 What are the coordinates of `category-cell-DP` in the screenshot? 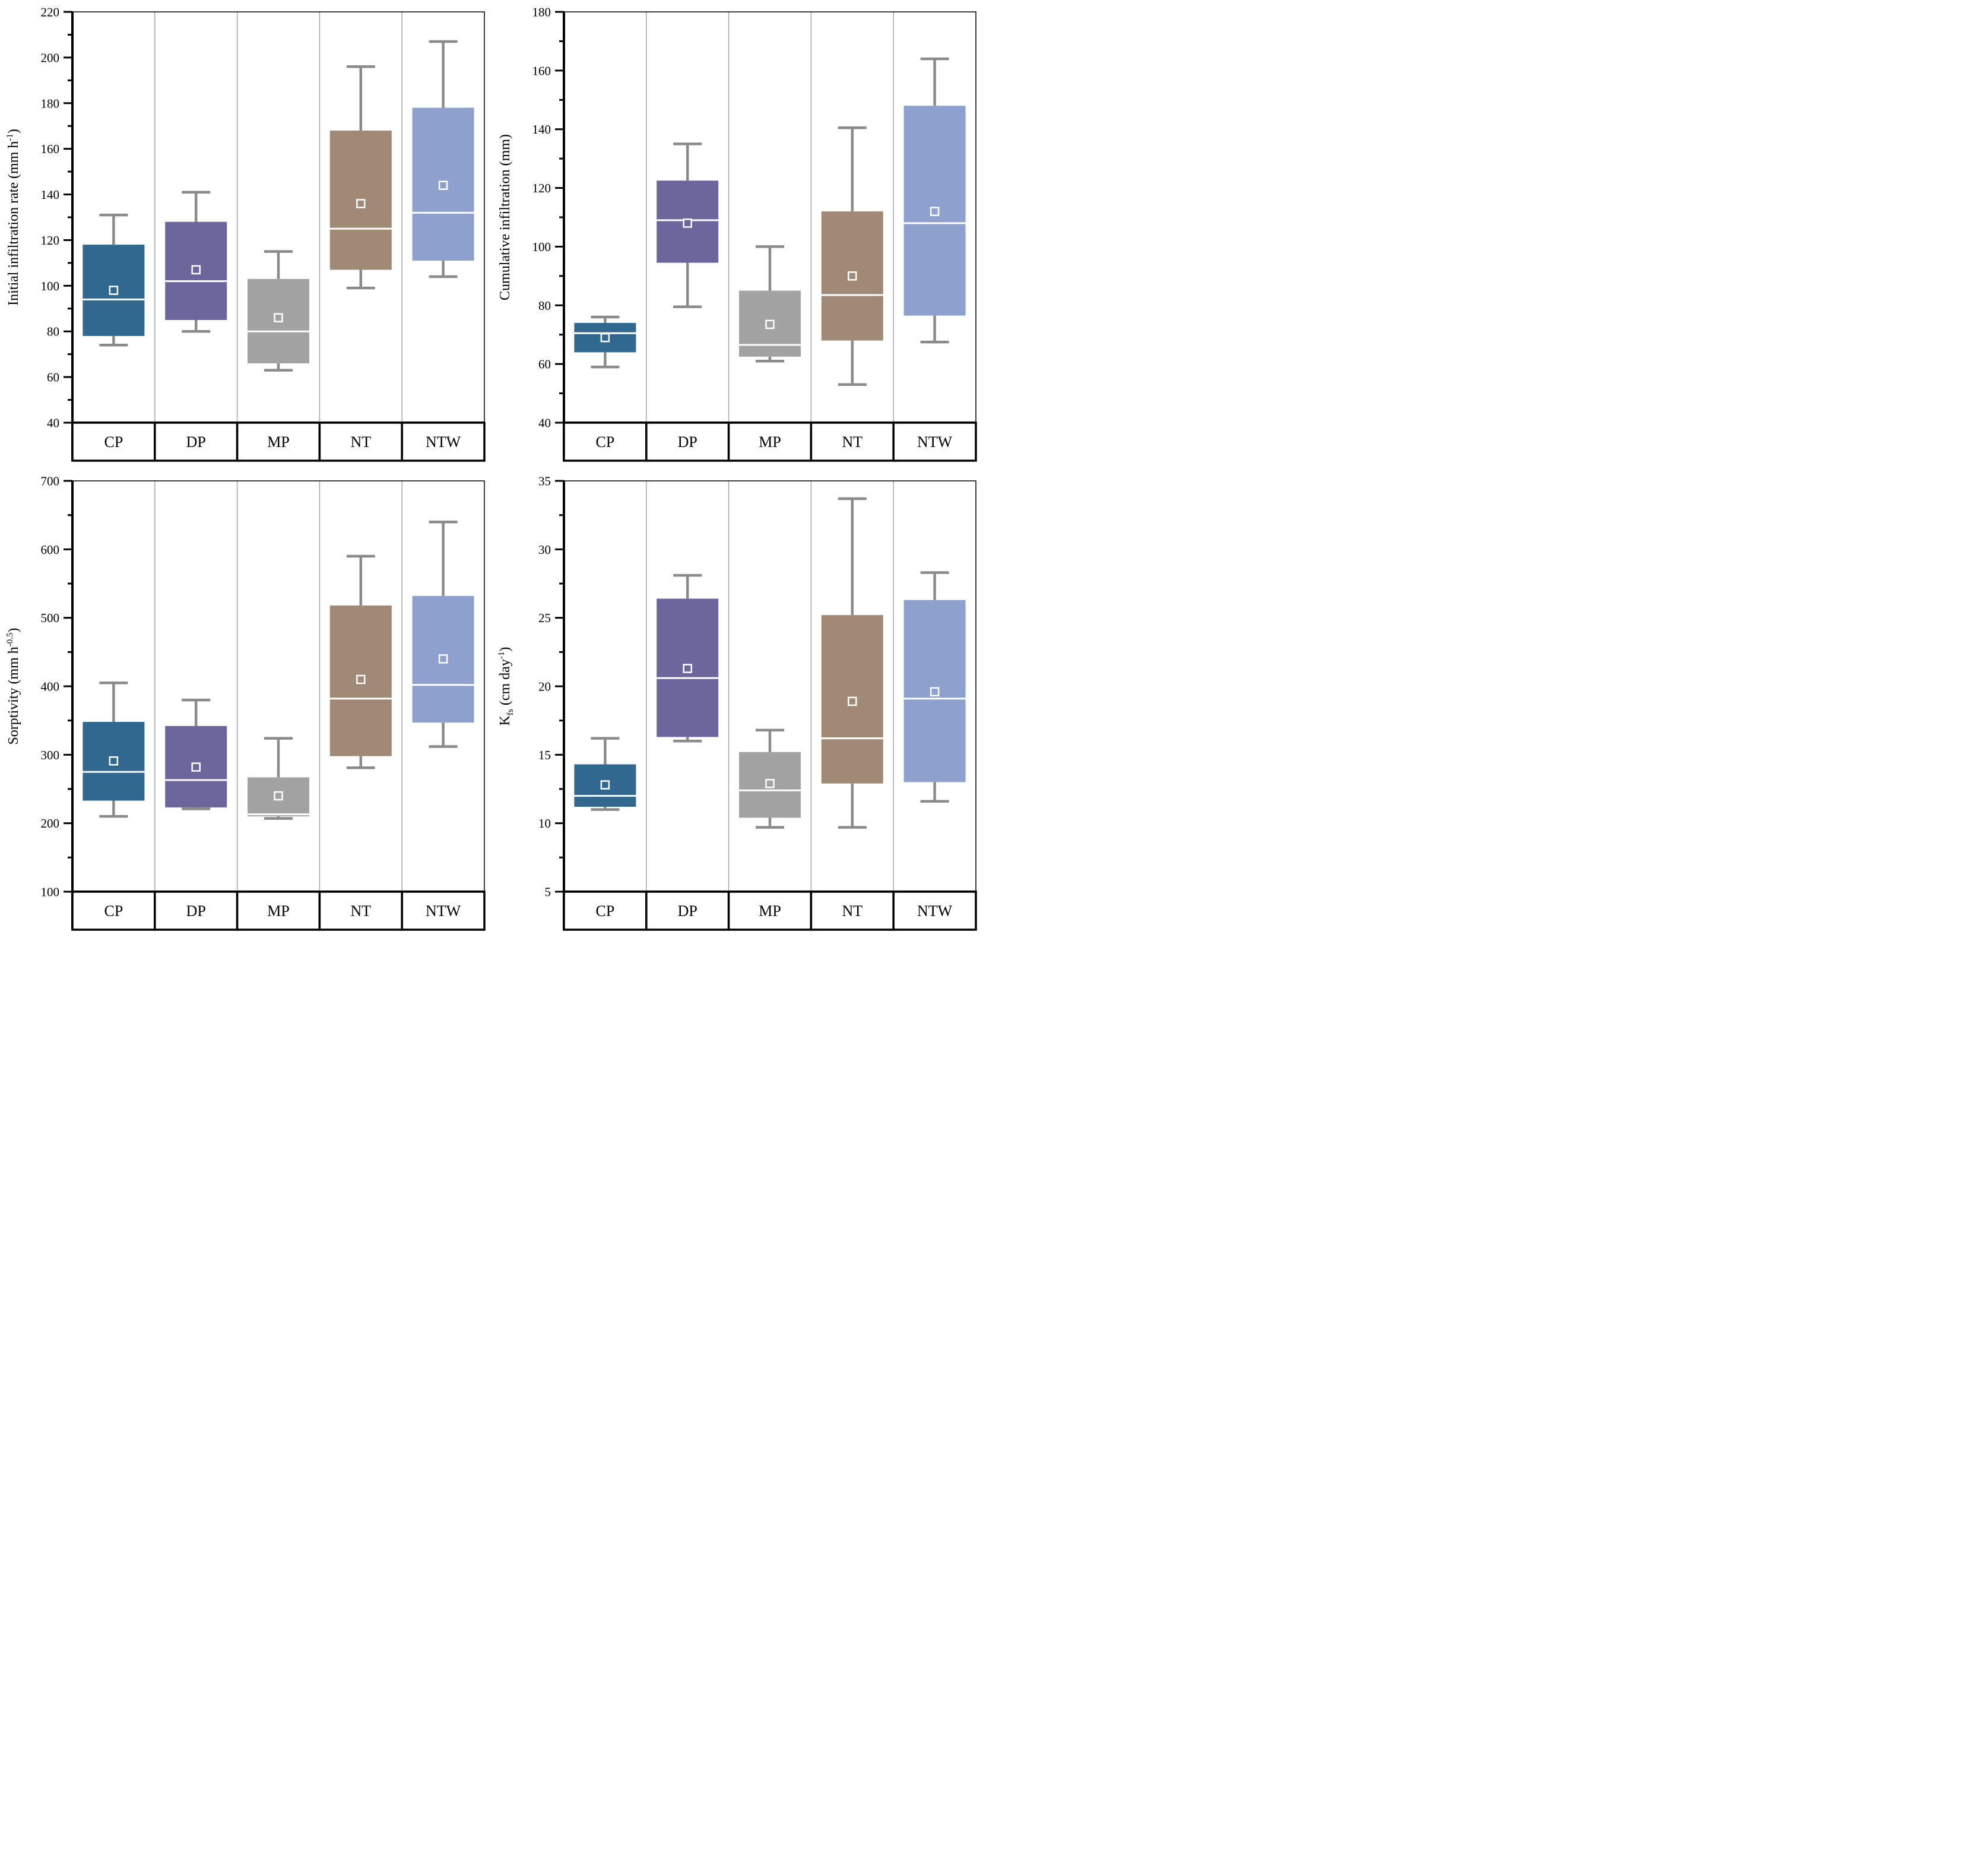 It's located at (687, 911).